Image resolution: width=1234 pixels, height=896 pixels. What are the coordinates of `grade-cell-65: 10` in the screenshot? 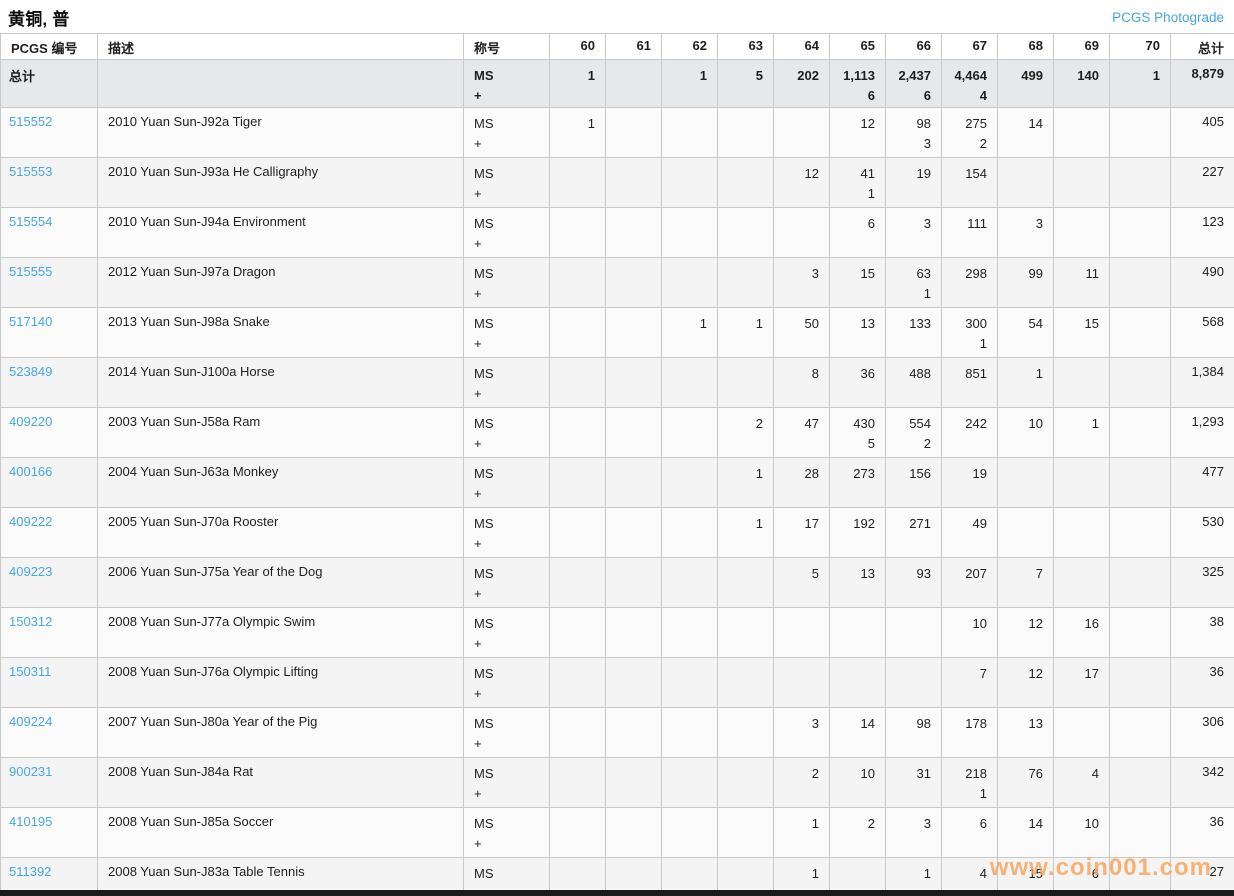 It's located at (857, 782).